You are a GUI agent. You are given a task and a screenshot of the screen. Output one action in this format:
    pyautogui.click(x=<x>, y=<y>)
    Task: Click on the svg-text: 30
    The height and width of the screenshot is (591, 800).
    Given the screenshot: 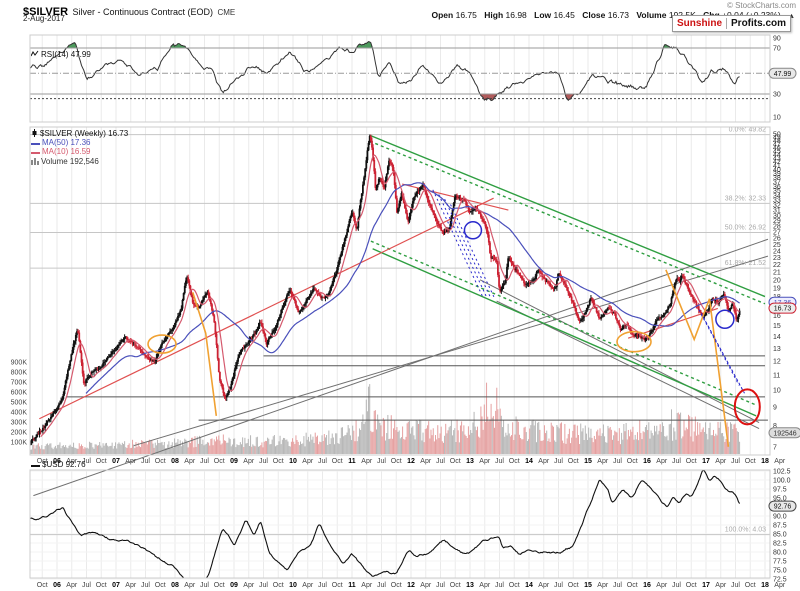 What is the action you would take?
    pyautogui.click(x=777, y=95)
    